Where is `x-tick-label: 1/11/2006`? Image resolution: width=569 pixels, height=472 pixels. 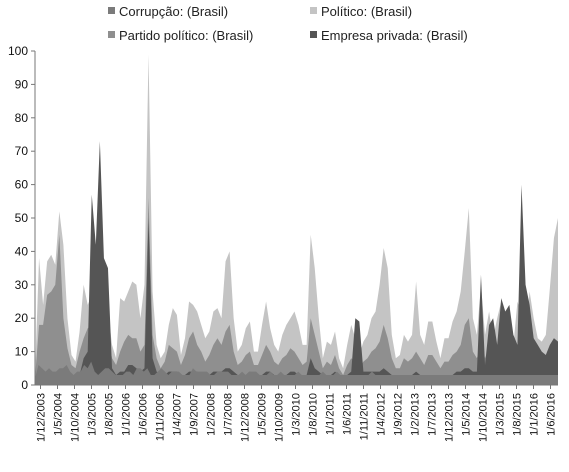 x-tick-label: 1/11/2006 is located at coordinates (161, 417).